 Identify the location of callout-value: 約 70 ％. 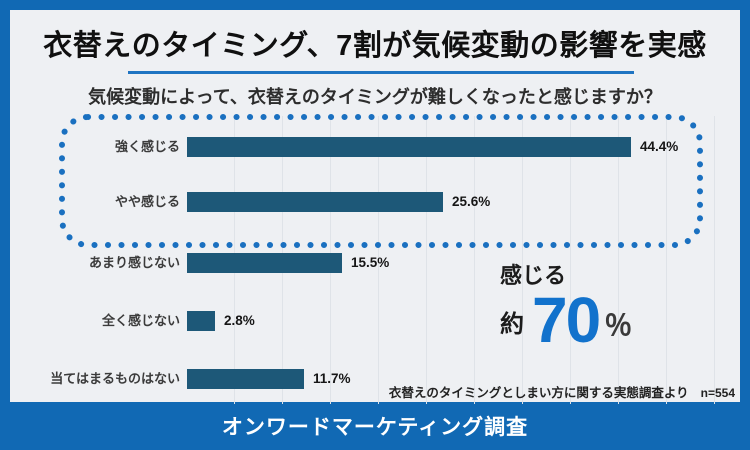
(566, 320).